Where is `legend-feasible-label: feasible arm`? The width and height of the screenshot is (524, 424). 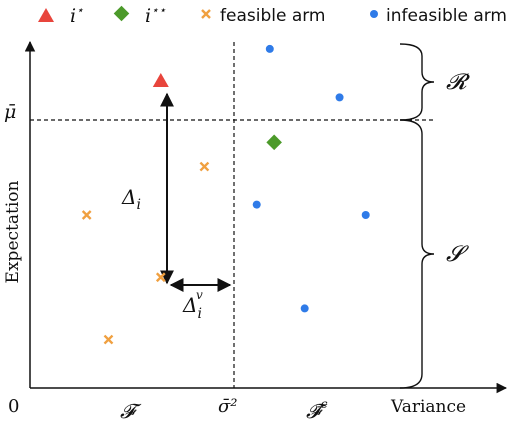
legend-feasible-label: feasible arm is located at coordinates (273, 16).